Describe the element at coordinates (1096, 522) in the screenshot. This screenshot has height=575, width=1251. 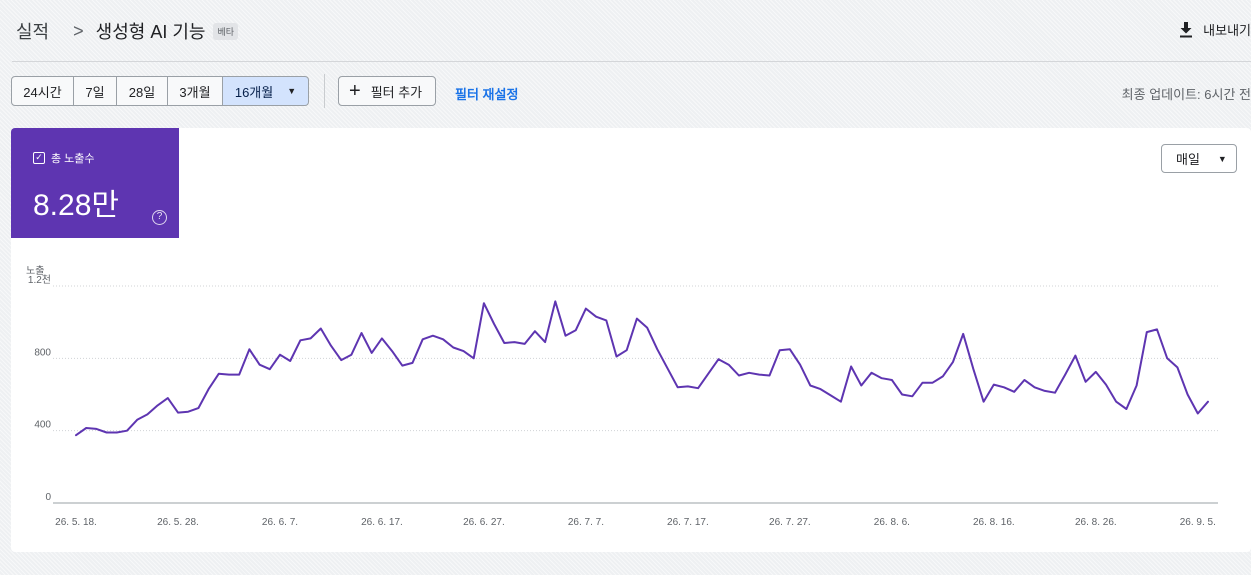
I see `x-tick-label: 26. 8. 26.` at that location.